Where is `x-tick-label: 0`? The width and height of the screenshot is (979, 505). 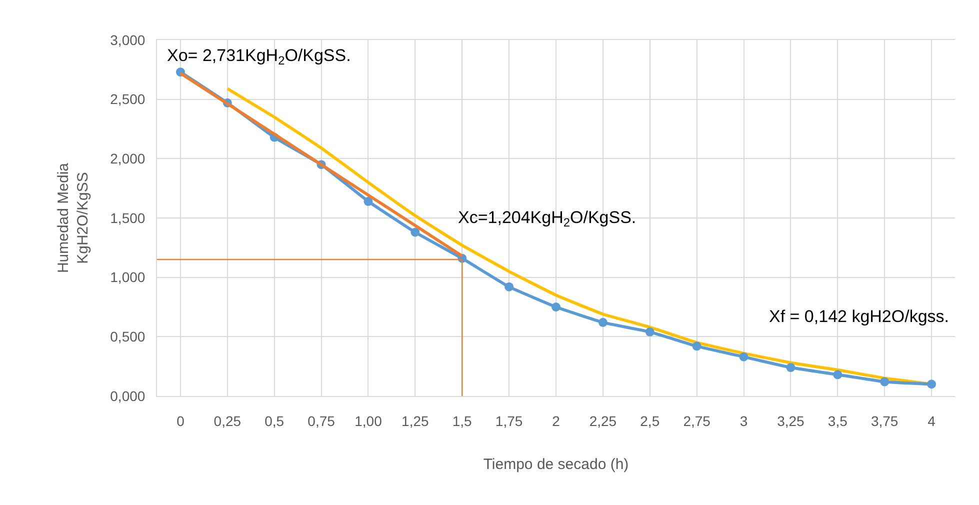
x-tick-label: 0 is located at coordinates (180, 420).